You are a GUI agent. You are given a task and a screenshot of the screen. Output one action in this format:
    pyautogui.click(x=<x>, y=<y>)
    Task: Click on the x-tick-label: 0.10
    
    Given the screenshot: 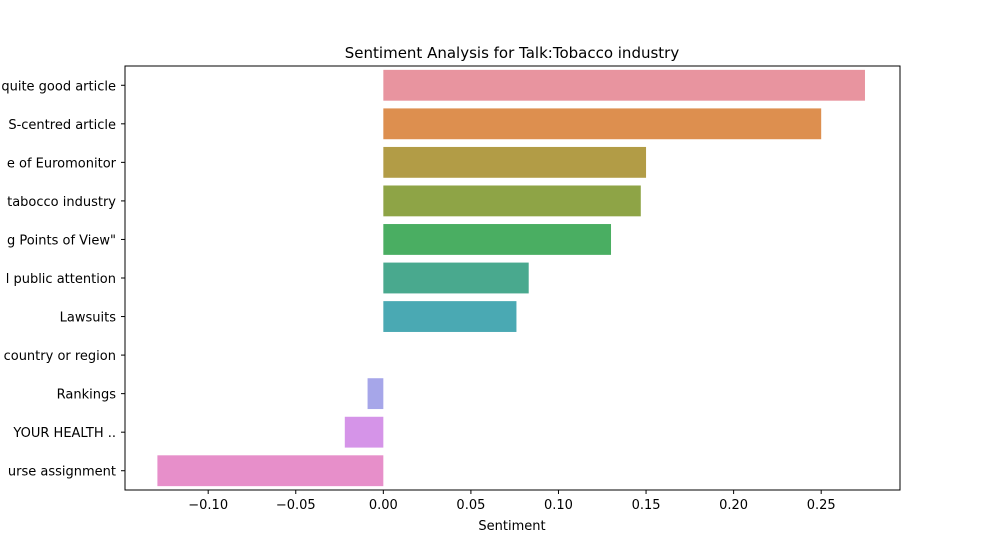 What is the action you would take?
    pyautogui.click(x=558, y=505)
    